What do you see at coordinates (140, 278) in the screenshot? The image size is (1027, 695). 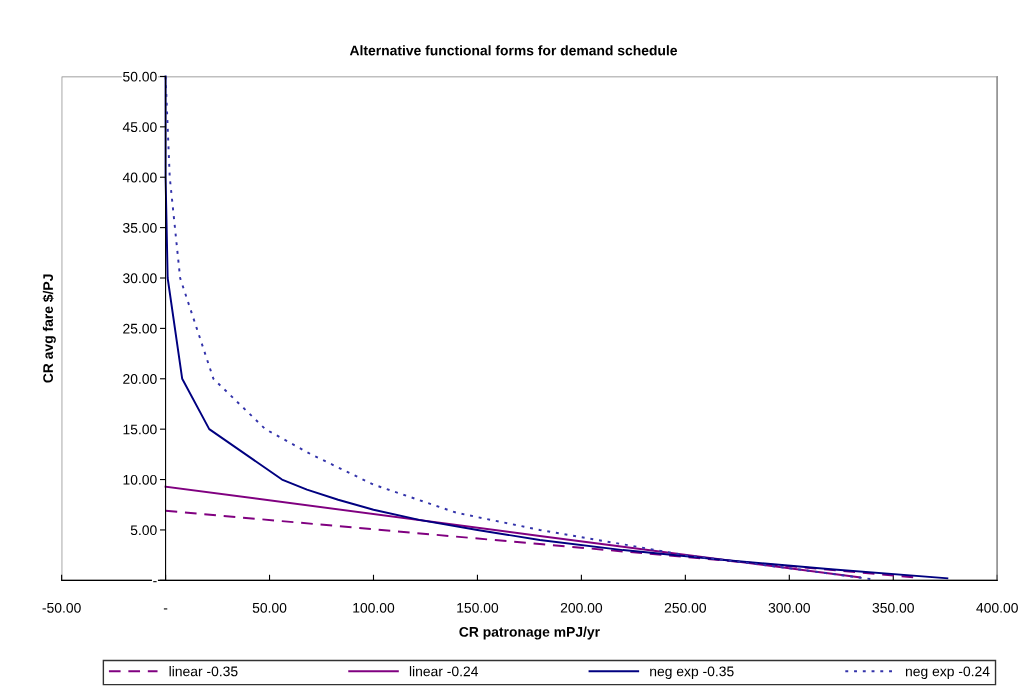 I see `y-tick-label: 30.00` at bounding box center [140, 278].